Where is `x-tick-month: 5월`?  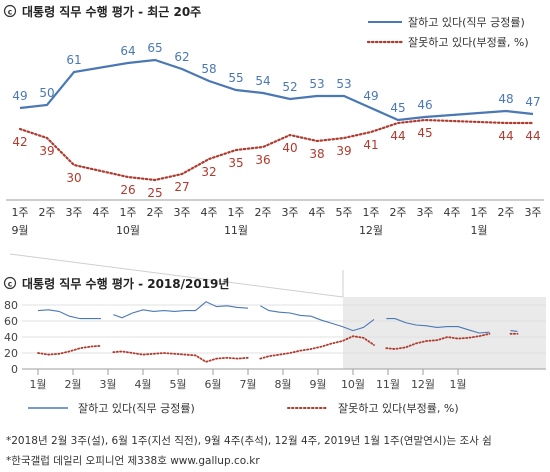
x-tick-month: 5월 is located at coordinates (177, 384).